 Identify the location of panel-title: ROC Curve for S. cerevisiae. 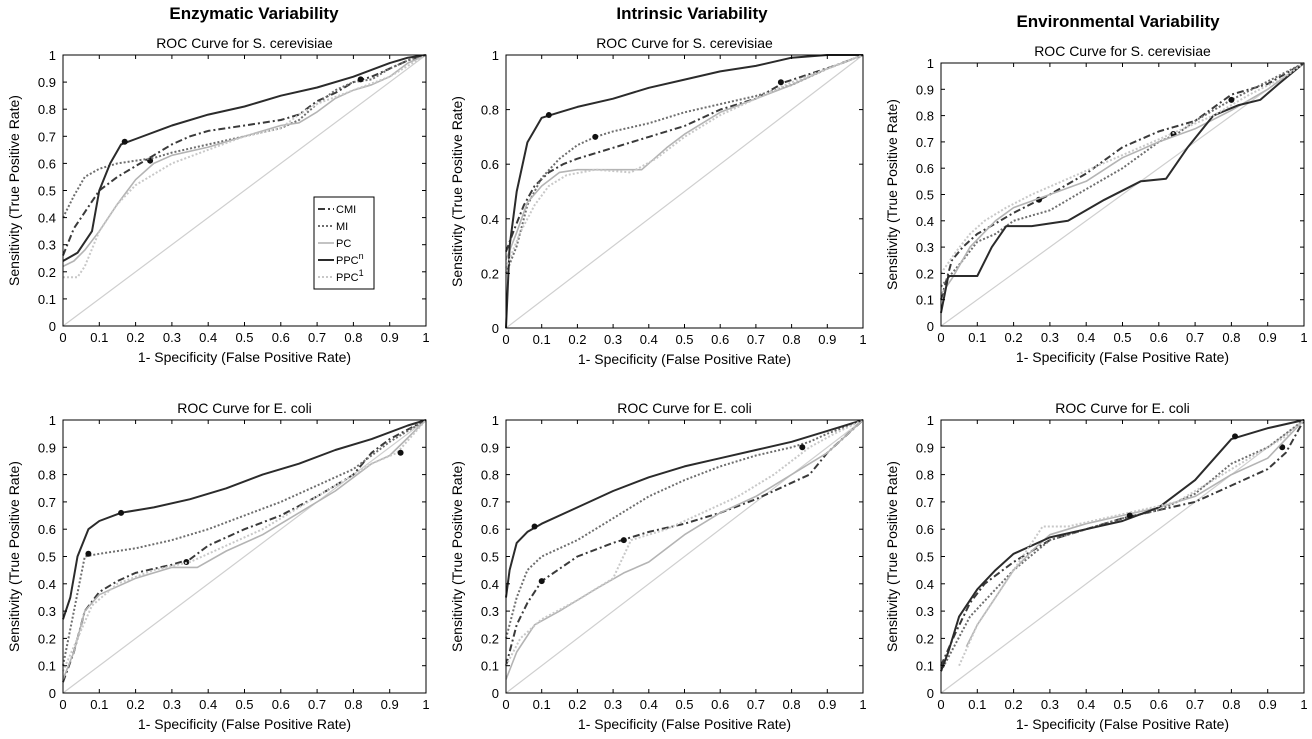
(684, 43).